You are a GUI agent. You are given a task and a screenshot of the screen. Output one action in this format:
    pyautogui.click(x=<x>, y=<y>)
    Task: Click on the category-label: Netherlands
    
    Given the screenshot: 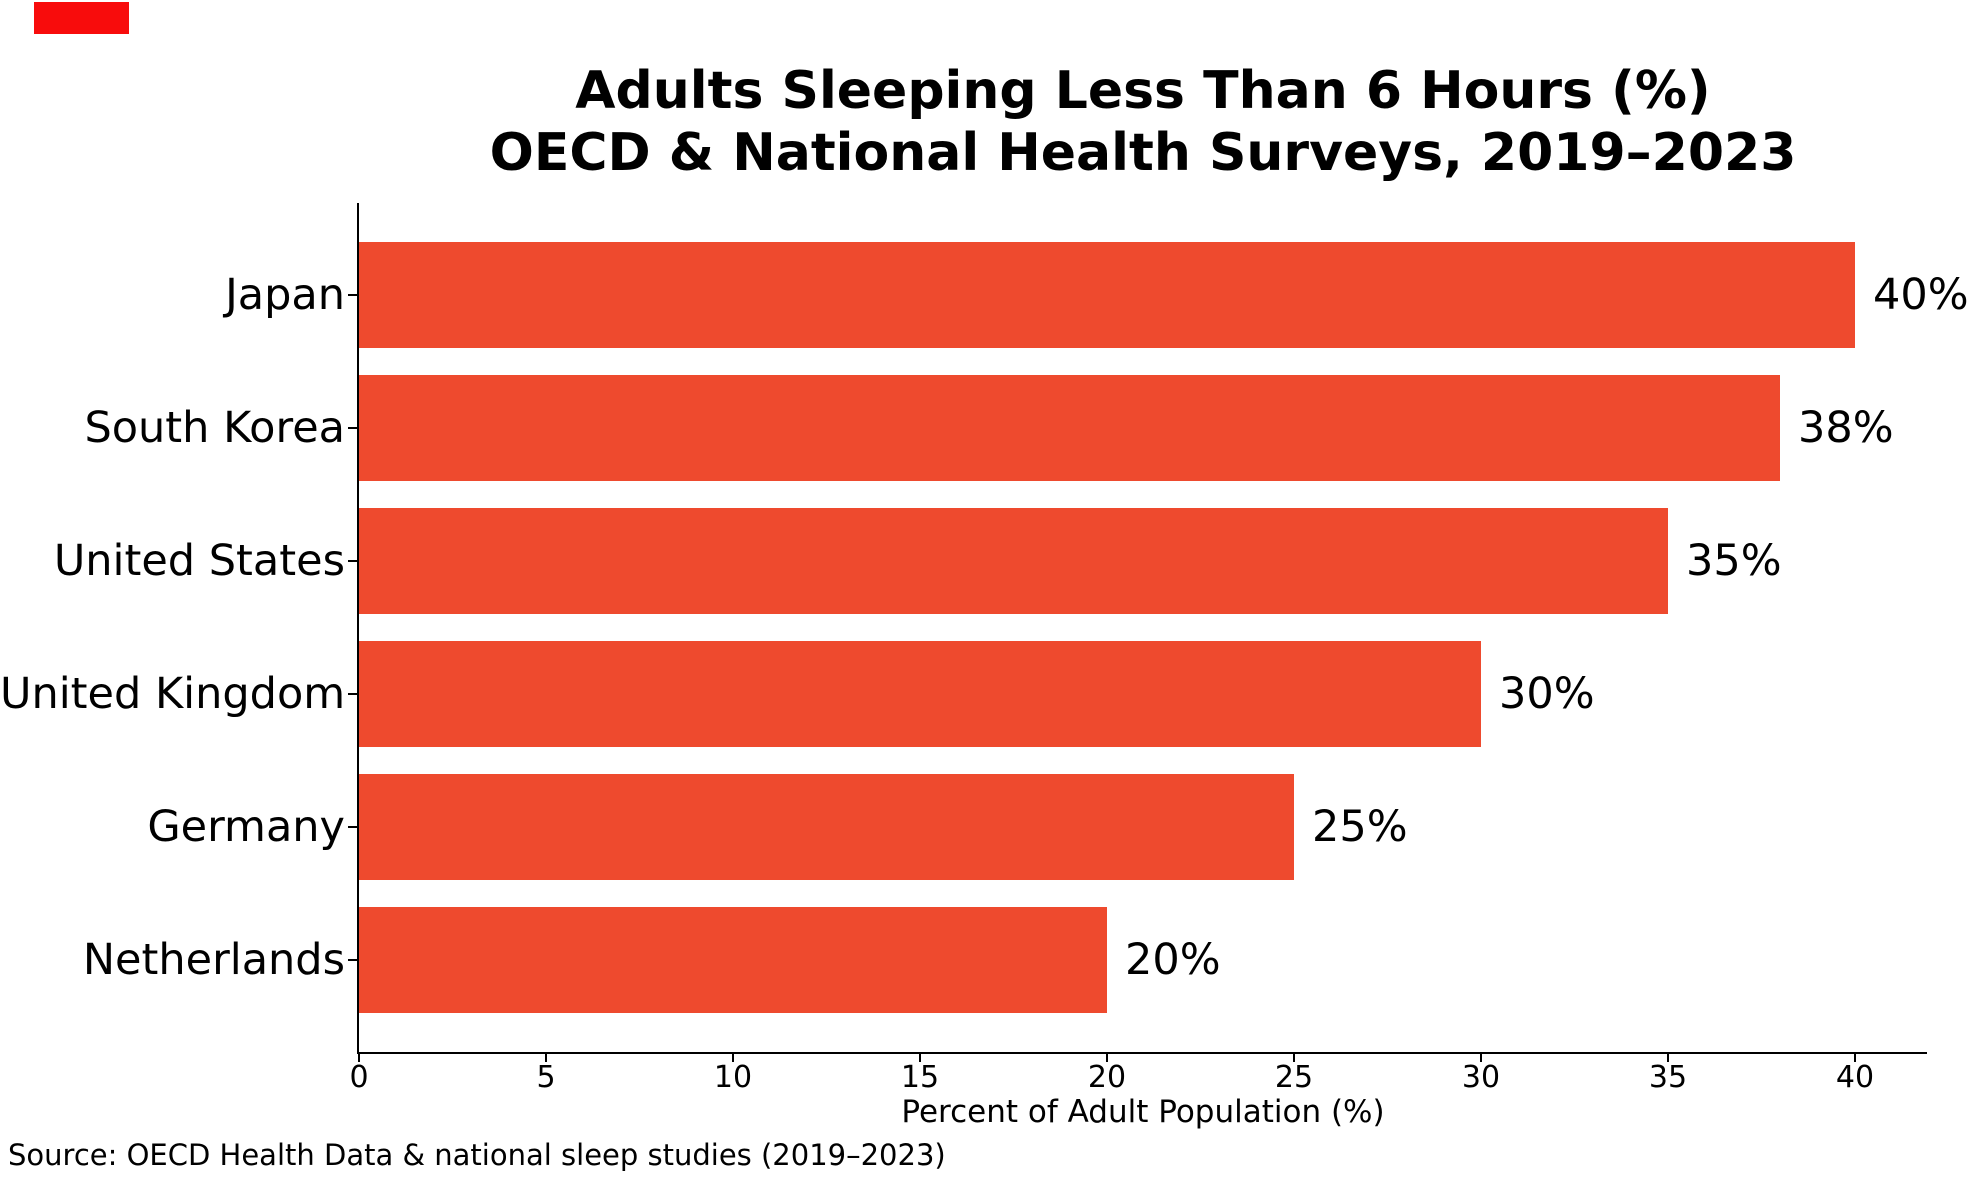 What is the action you would take?
    pyautogui.click(x=213, y=960)
    